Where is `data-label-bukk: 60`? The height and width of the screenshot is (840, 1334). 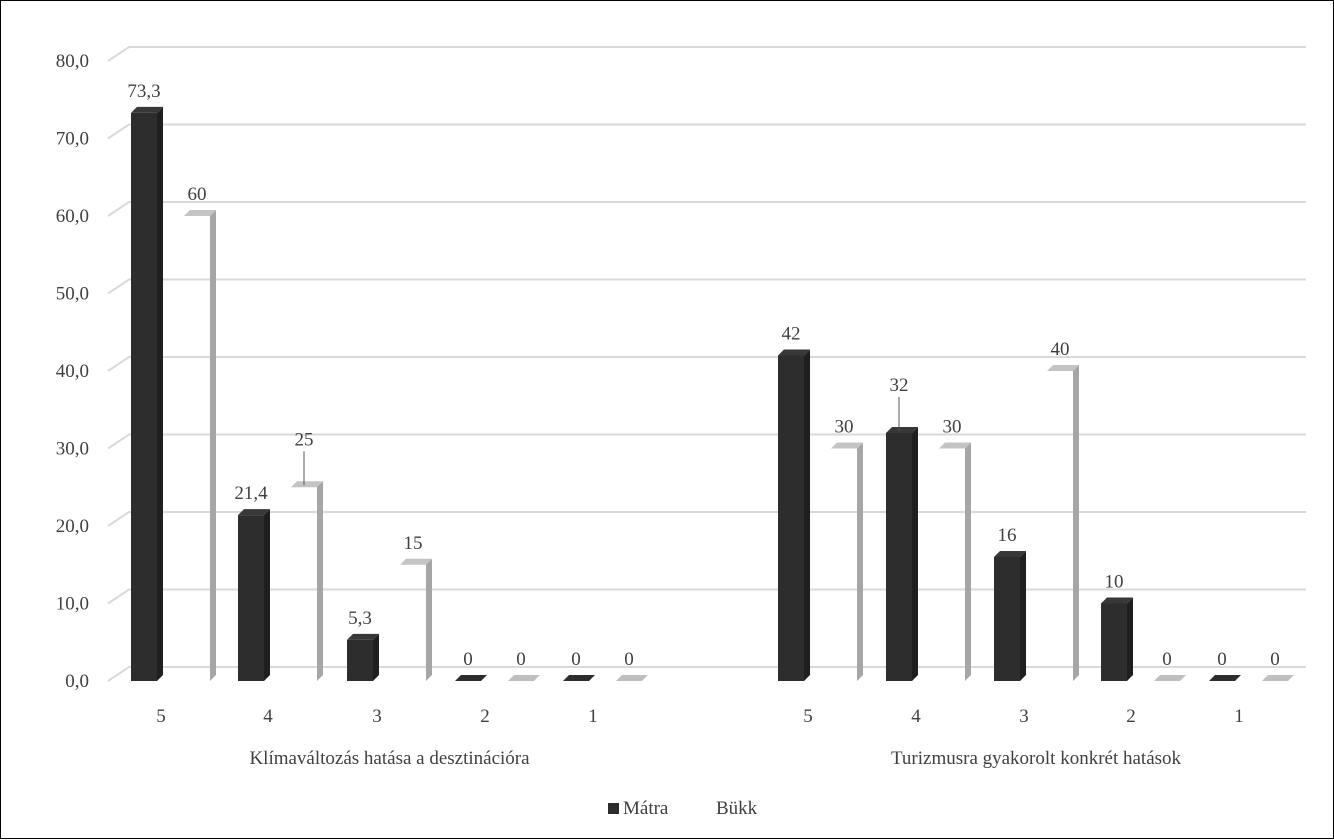 data-label-bukk: 60 is located at coordinates (197, 194).